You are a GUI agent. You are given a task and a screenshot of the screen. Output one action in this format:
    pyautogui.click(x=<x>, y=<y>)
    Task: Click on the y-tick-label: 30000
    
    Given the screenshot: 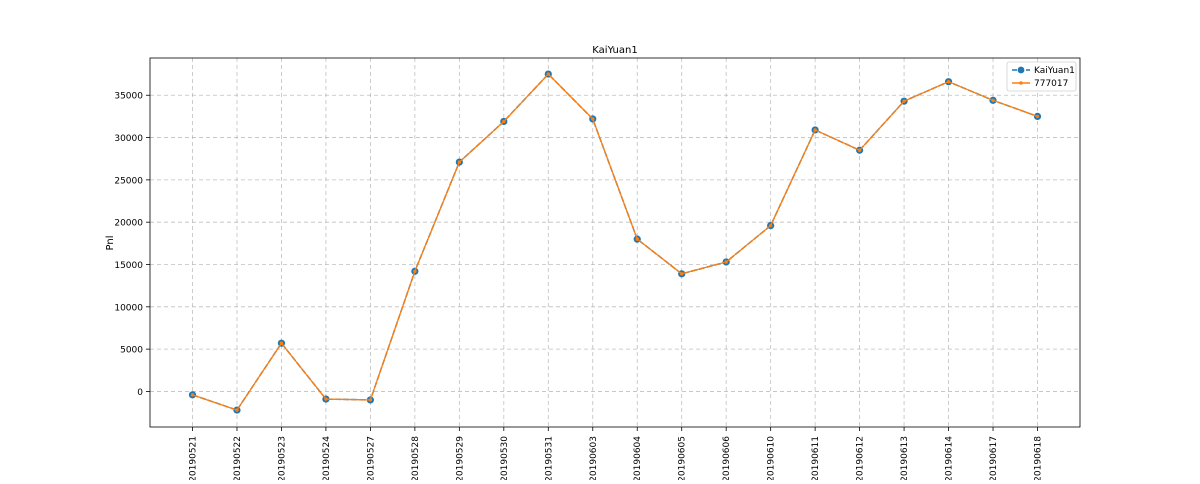 What is the action you would take?
    pyautogui.click(x=128, y=139)
    